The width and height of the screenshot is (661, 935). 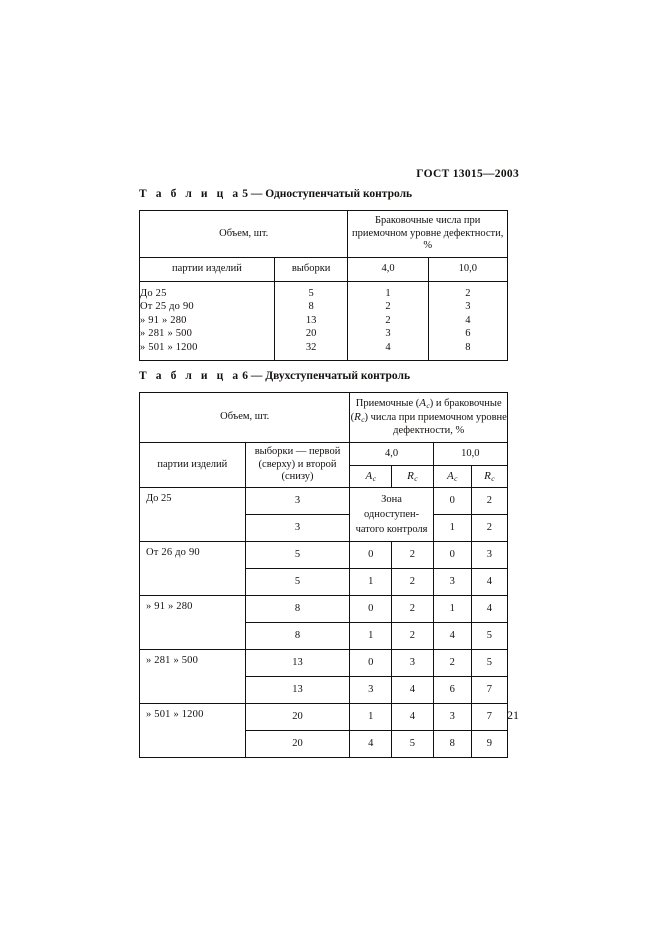 What do you see at coordinates (412, 690) in the screenshot?
I see `table-6-rc4-value: 4` at bounding box center [412, 690].